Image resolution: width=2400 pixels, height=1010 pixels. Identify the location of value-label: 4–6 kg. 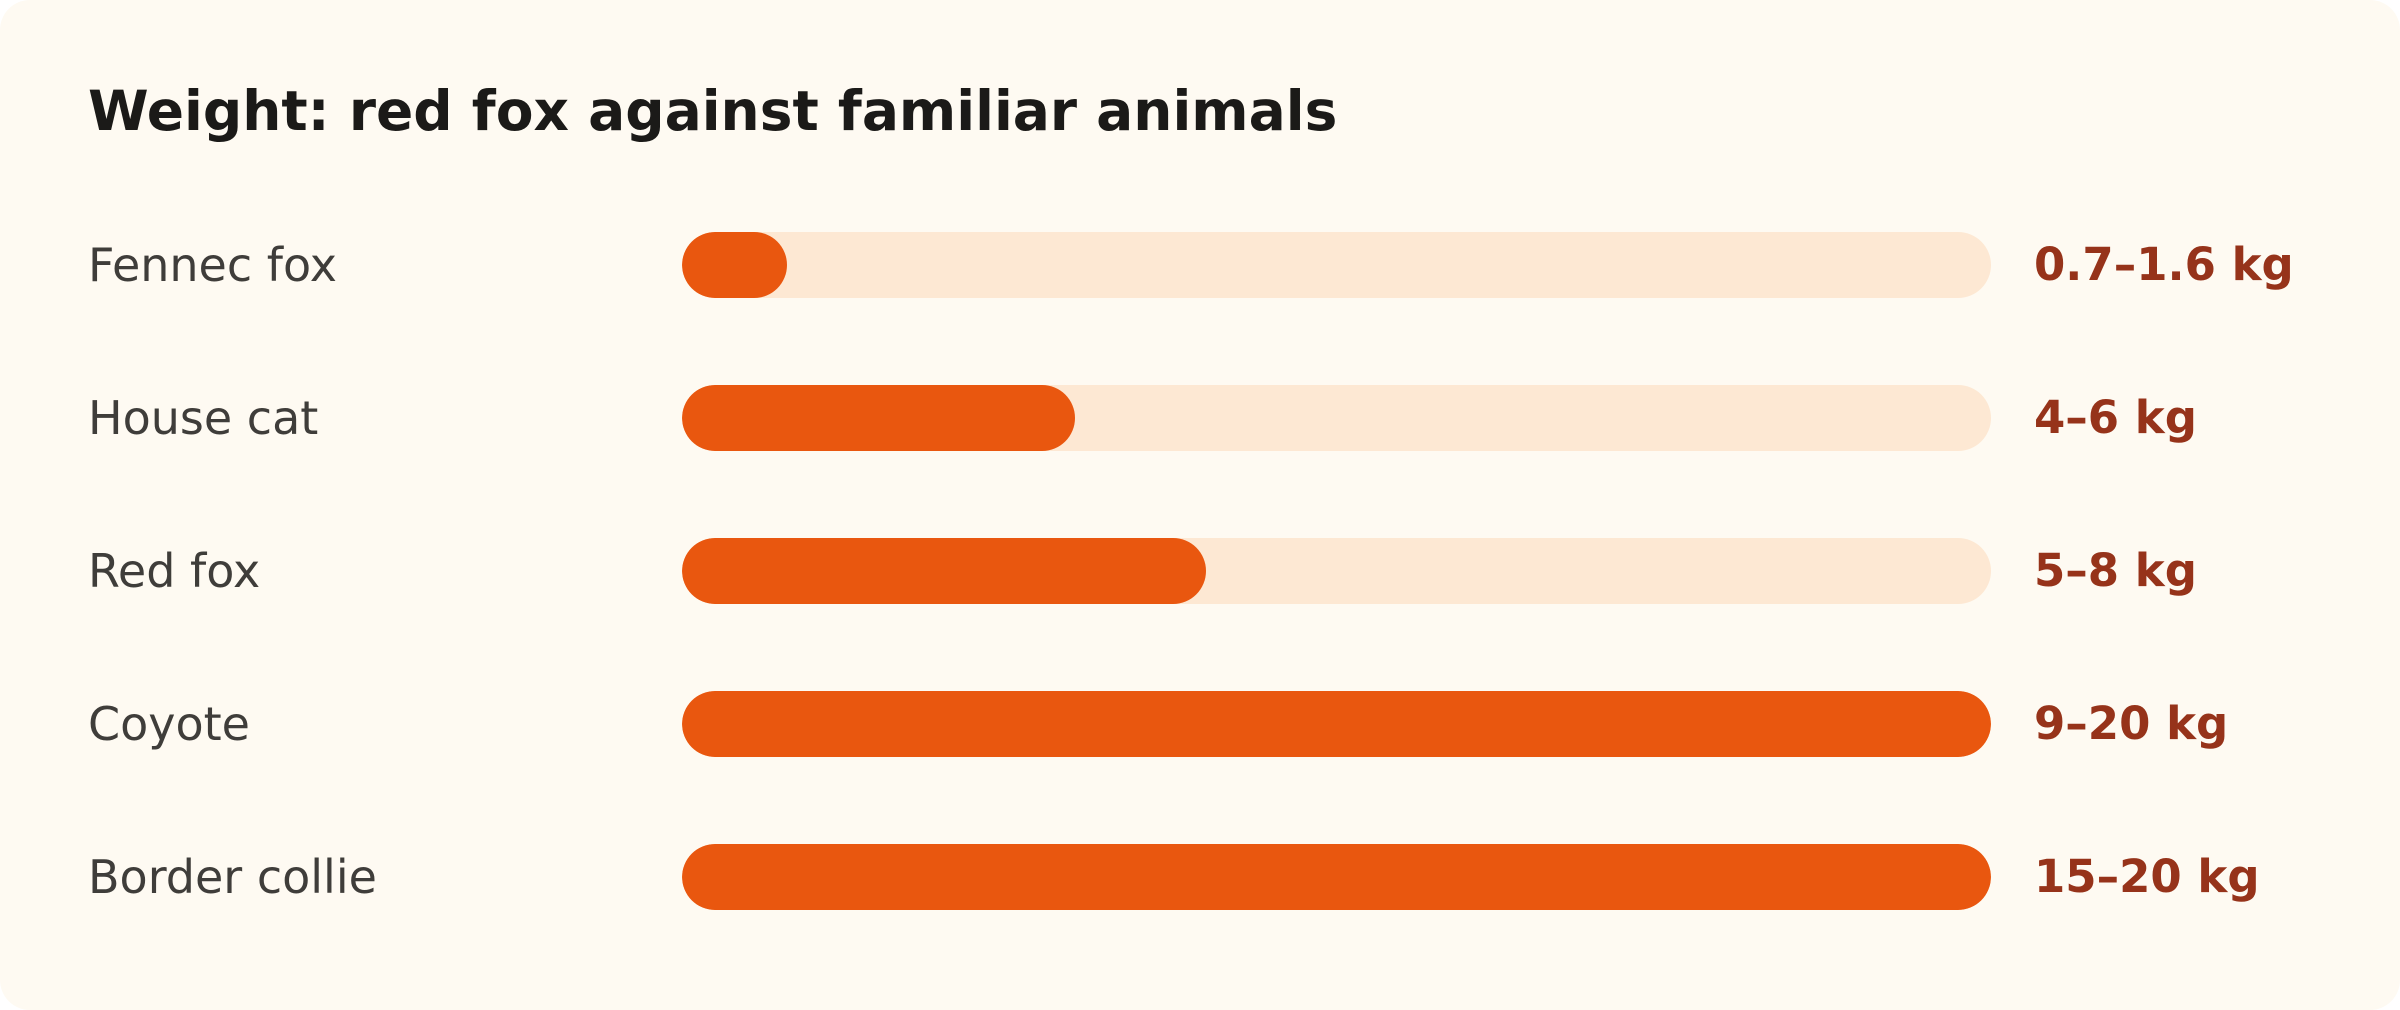
(2115, 417).